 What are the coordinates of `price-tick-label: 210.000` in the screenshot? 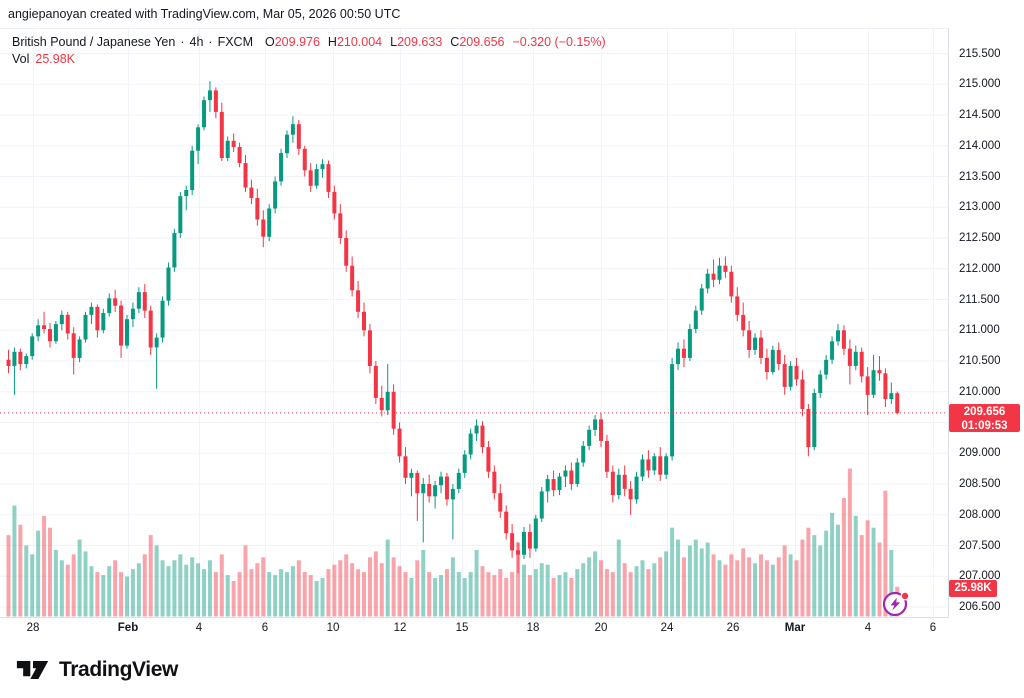 It's located at (980, 391).